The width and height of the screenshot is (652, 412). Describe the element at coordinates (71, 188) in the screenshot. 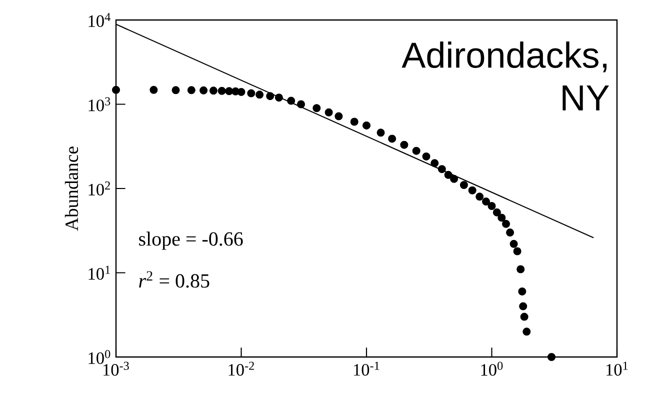

I see `y-axis-title: Abundance` at that location.